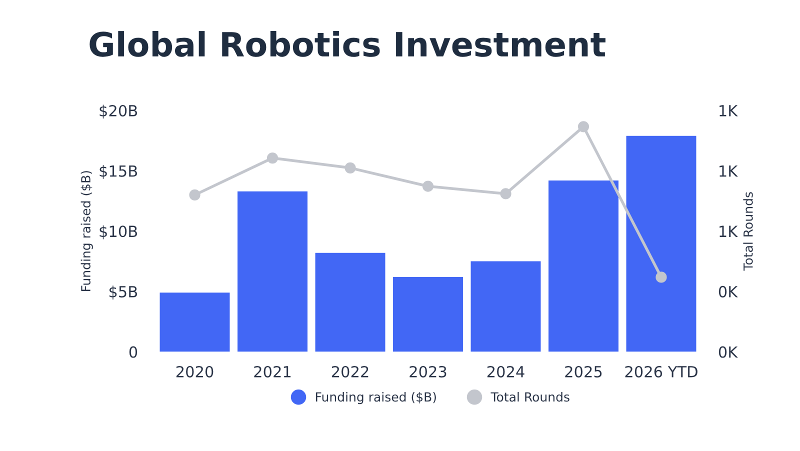  What do you see at coordinates (350, 372) in the screenshot?
I see `x-tick-label: 2022` at bounding box center [350, 372].